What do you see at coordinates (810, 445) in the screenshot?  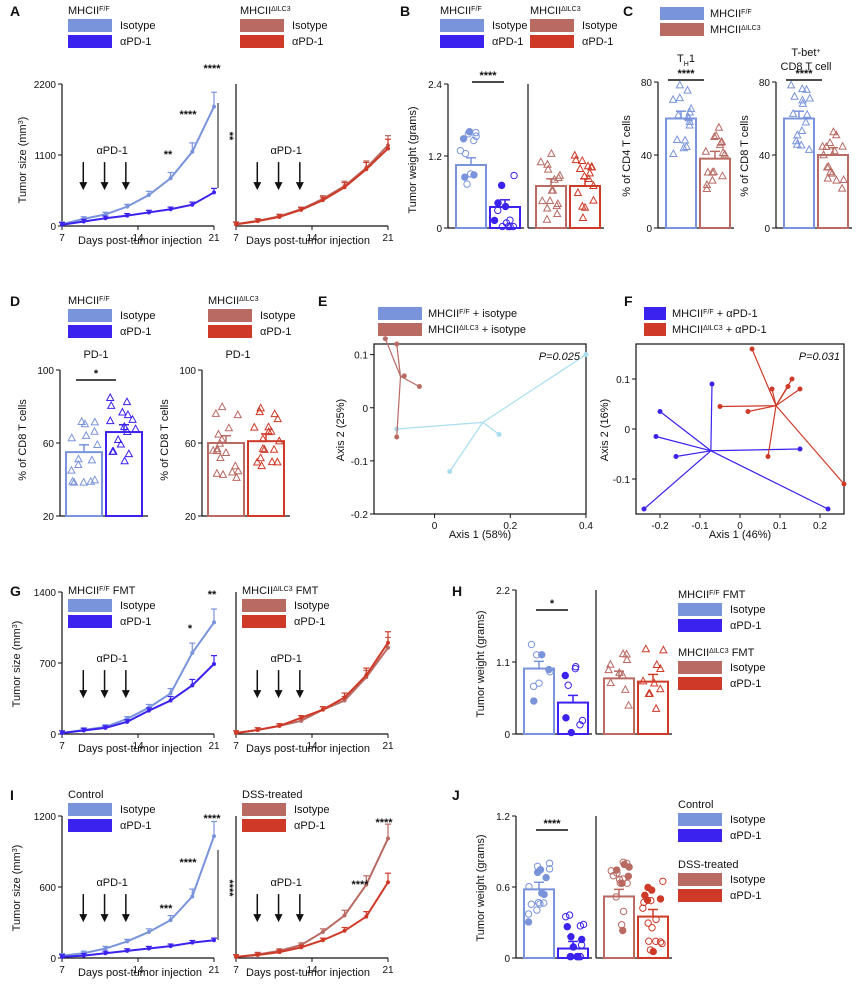 I see `F-spoke` at bounding box center [810, 445].